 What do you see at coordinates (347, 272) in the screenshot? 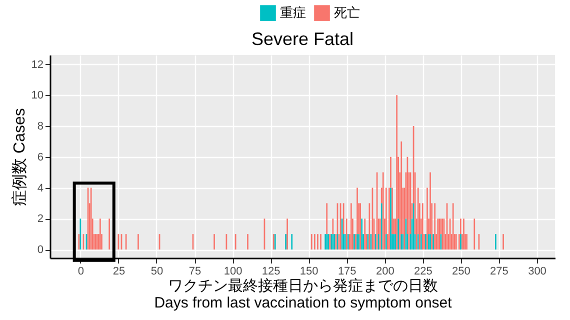
I see `x-tick-label: 175` at bounding box center [347, 272].